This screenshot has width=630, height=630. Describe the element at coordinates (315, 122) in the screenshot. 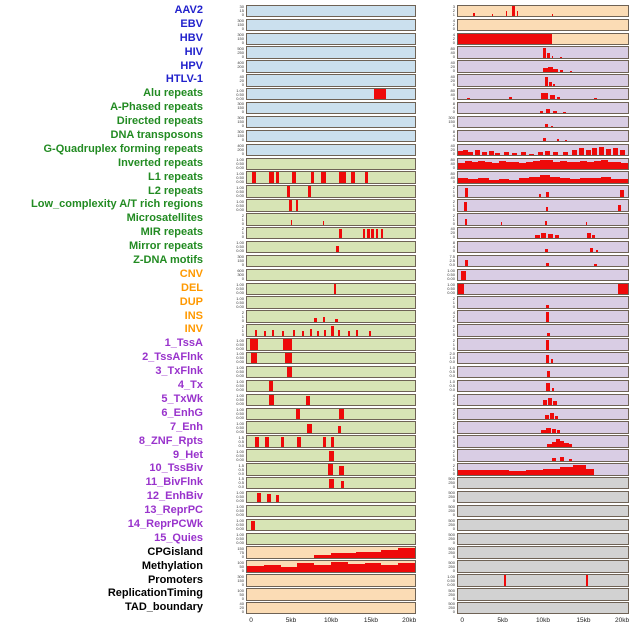

I see `track-row: Directed repeats 300 150 0 300 150 0` at that location.